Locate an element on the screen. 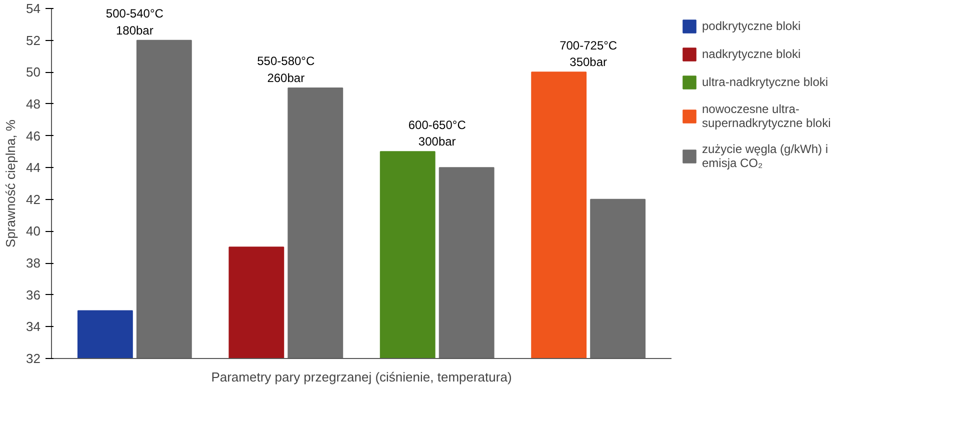  x-axis-title: Parametry pary przegrzanej (ciśnienie, temperatura) is located at coordinates (361, 377).